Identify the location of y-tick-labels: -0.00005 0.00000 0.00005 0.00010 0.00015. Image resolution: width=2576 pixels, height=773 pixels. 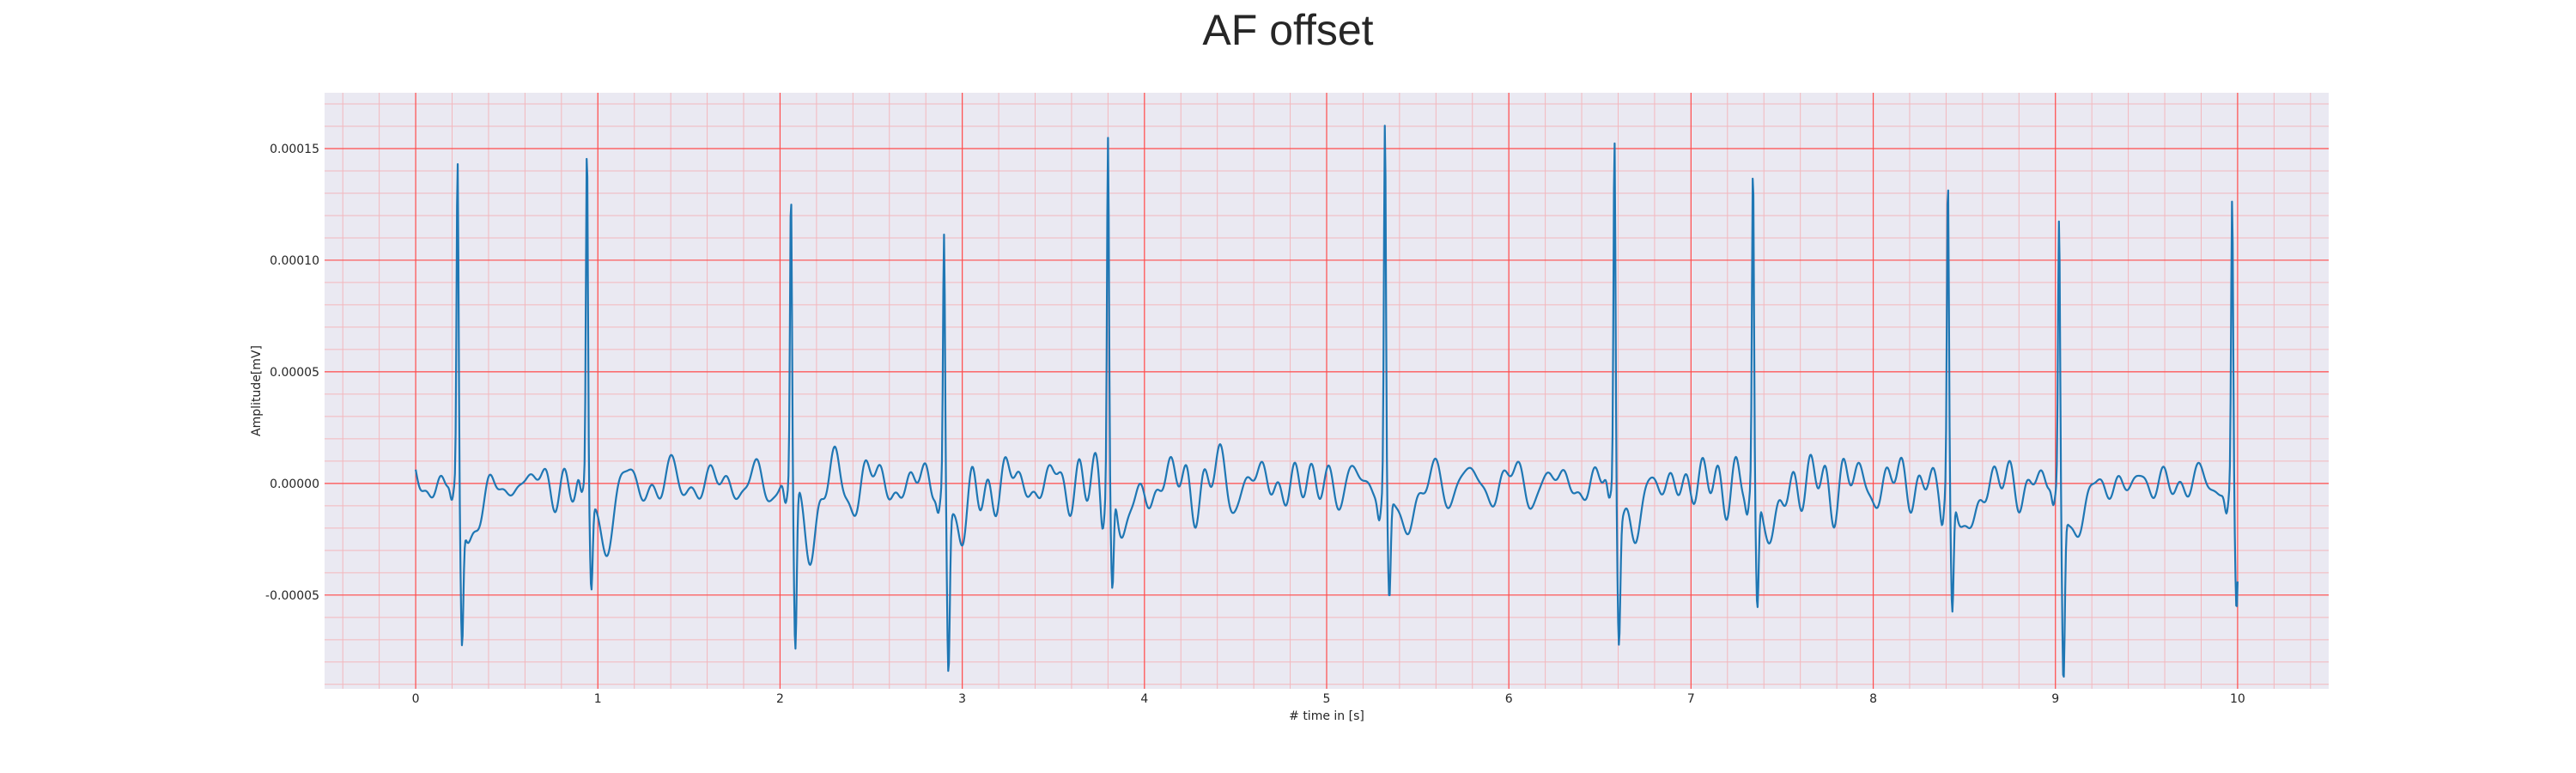
(292, 373).